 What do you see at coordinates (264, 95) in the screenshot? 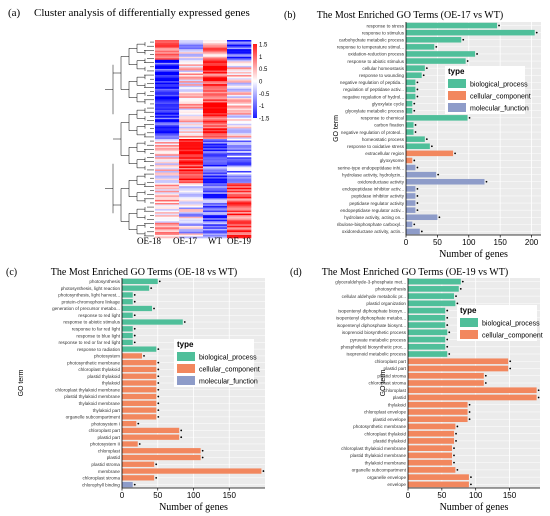
I see `colorbar-tick-label: -0.5` at bounding box center [264, 95].